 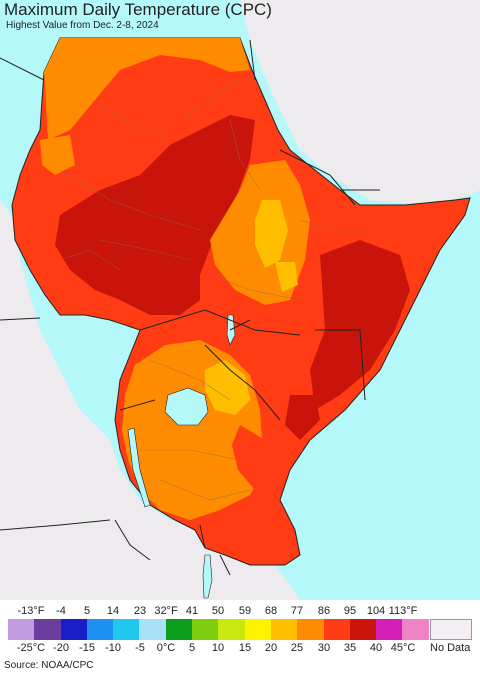 What do you see at coordinates (113, 611) in the screenshot?
I see `legend-tick-f: 14` at bounding box center [113, 611].